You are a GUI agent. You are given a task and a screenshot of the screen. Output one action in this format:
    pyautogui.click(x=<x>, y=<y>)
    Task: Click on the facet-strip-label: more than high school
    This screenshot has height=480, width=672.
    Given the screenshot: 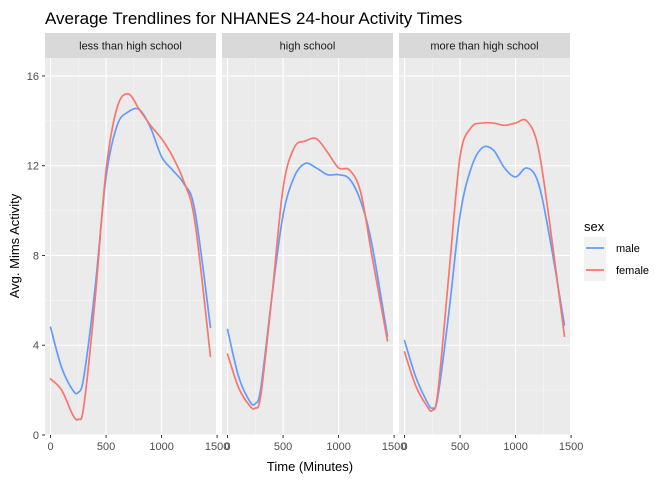 What is the action you would take?
    pyautogui.click(x=484, y=47)
    